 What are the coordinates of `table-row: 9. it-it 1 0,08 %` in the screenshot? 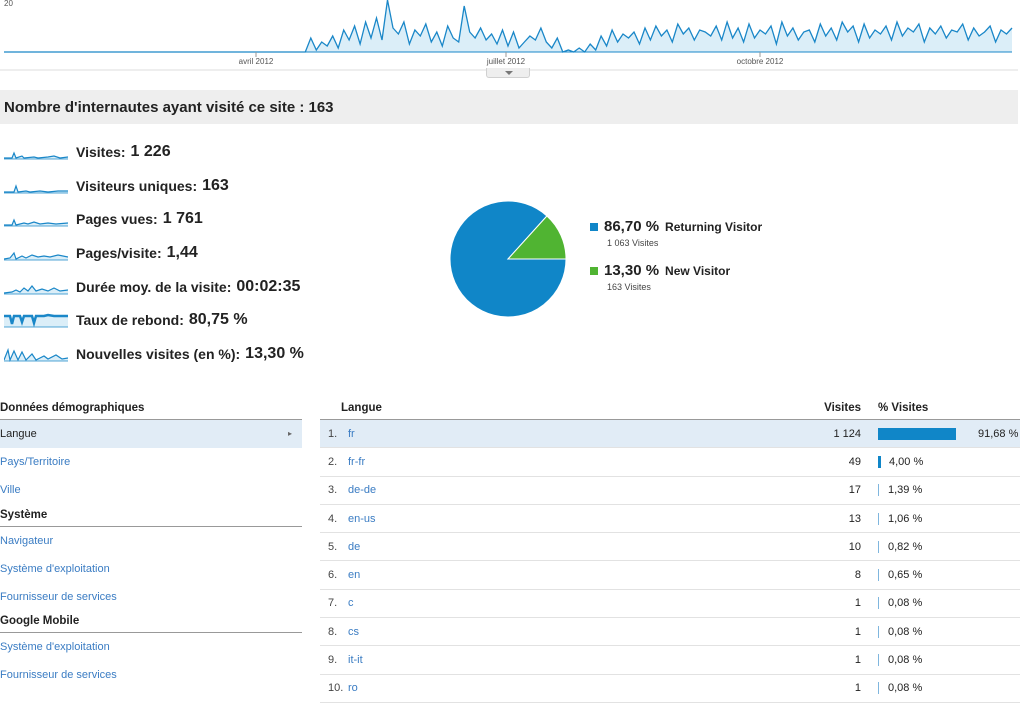 It's located at (670, 660).